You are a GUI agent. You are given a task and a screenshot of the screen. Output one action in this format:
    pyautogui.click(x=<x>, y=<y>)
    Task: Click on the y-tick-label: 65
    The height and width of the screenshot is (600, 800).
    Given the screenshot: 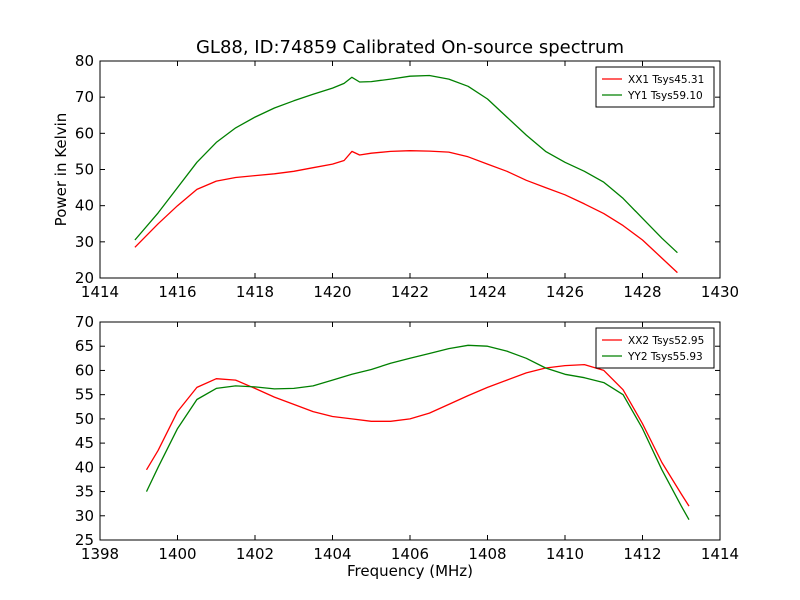 What is the action you would take?
    pyautogui.click(x=84, y=346)
    